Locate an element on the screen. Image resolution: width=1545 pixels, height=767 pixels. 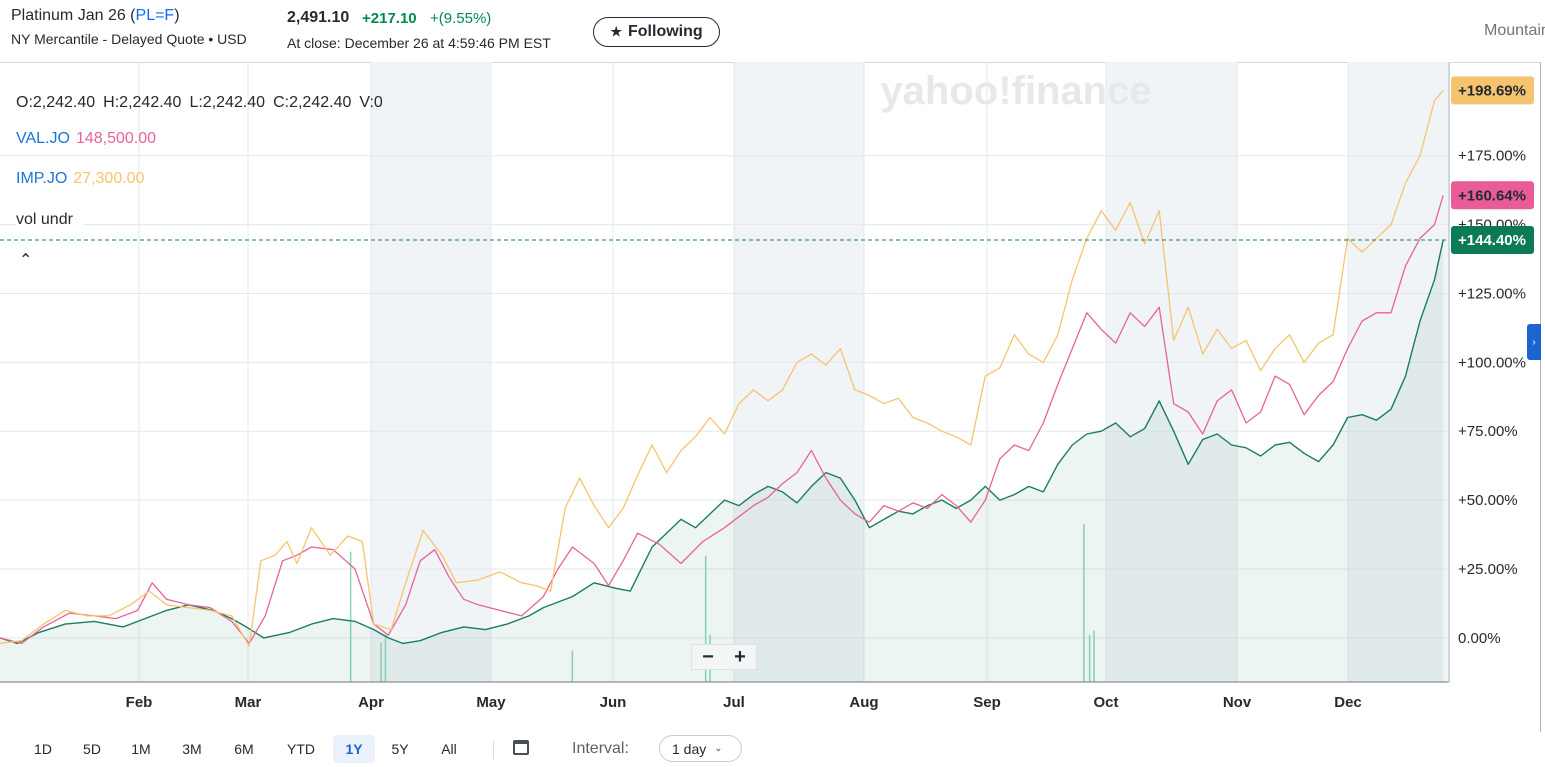
y-tick-label: +175.00% is located at coordinates (1492, 156).